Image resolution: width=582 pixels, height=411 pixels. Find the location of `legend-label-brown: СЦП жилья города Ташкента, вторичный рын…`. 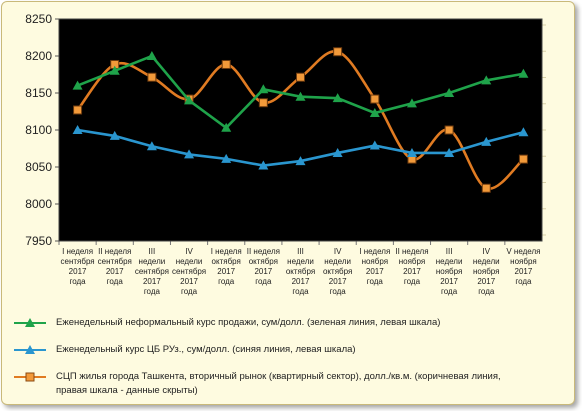

legend-label-brown: СЦП жилья города Ташкента, вторичный рын… is located at coordinates (278, 383).